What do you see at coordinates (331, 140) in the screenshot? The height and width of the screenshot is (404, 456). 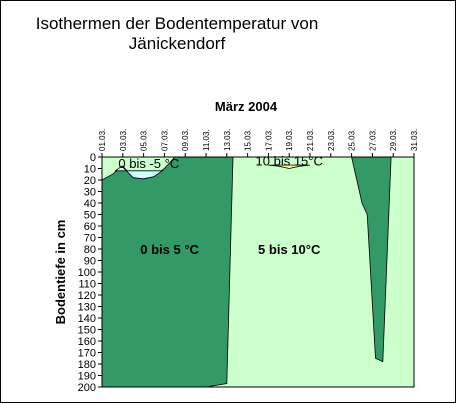 I see `x-tick-label: 23.03.` at bounding box center [331, 140].